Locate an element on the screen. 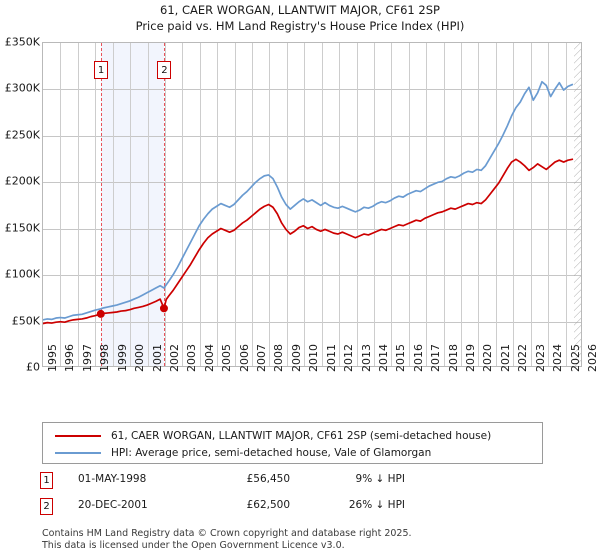  x-axis-tick-label: 2003 is located at coordinates (192, 358).